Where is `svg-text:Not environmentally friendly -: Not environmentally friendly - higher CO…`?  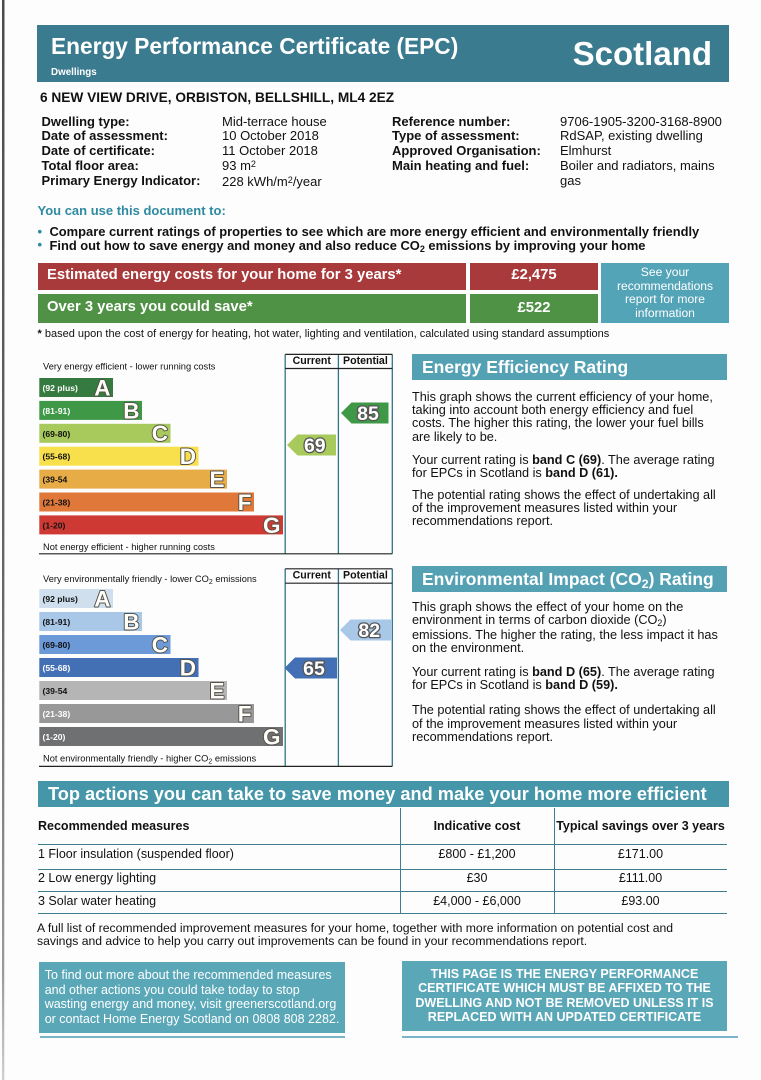
svg-text:Not environmentally friendly -: Not environmentally friendly - higher CO… is located at coordinates (150, 760).